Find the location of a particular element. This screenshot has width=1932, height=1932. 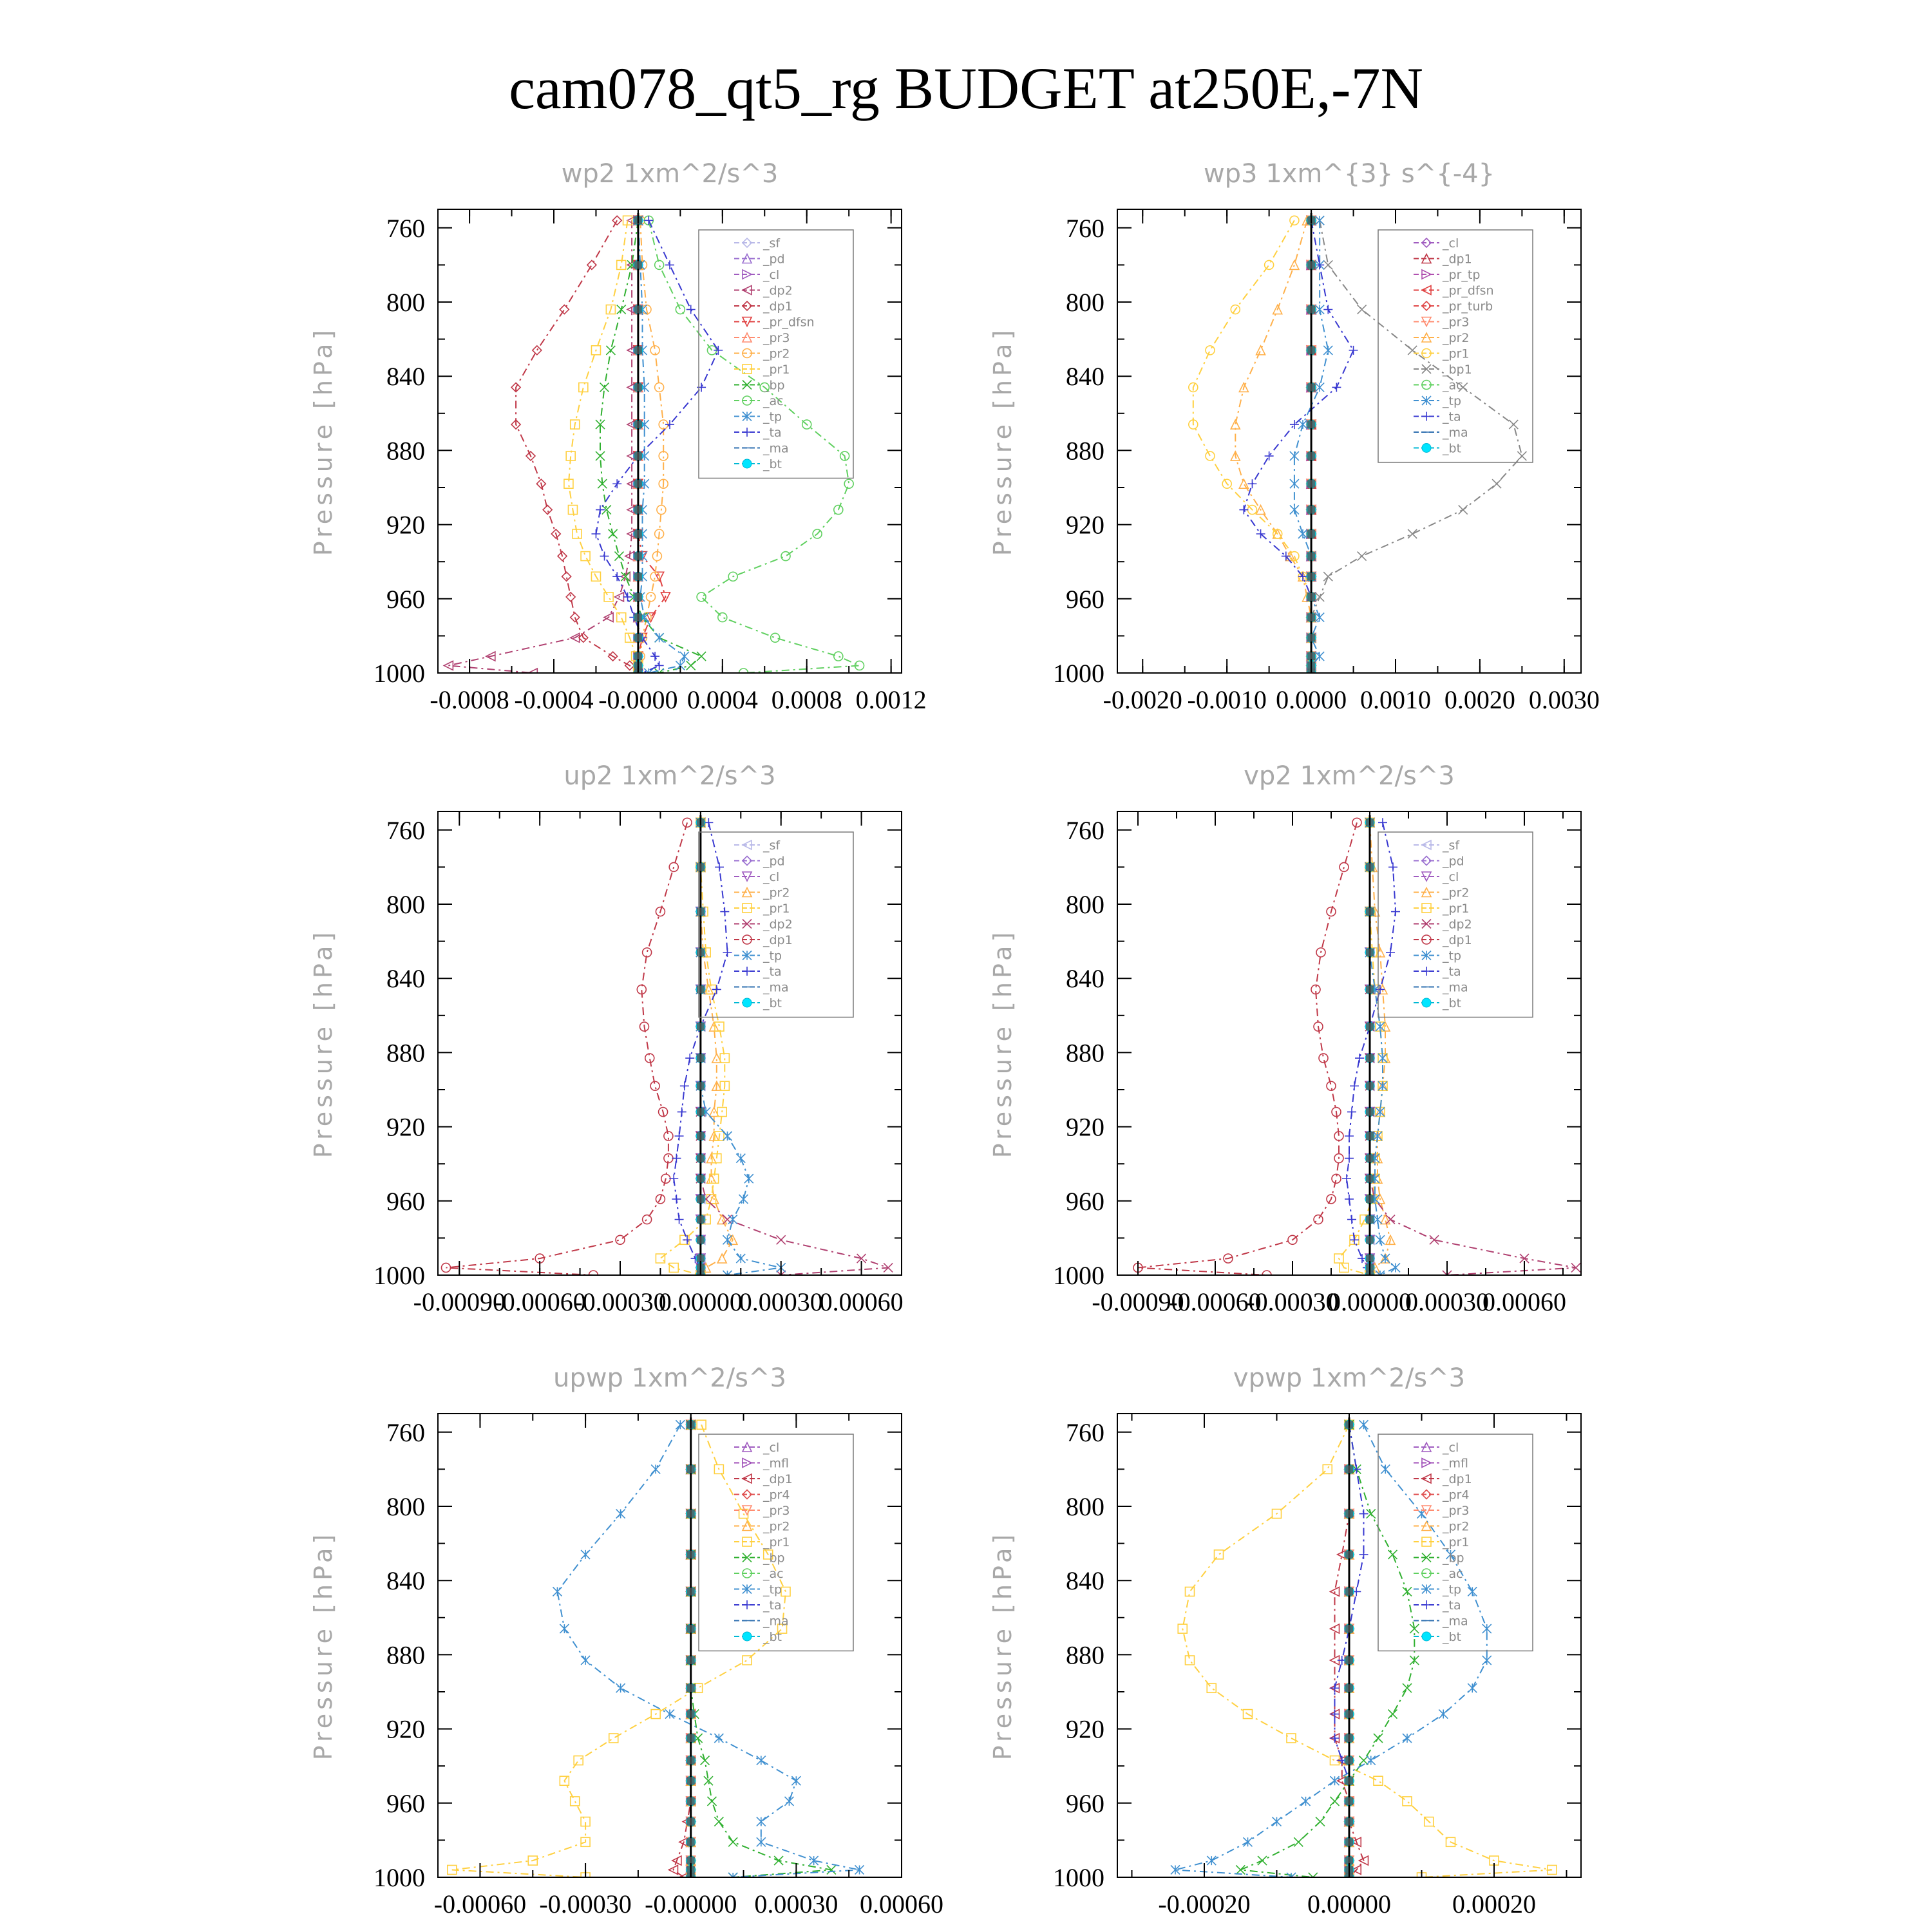

legend-item-ma: _ma is located at coordinates (761, 988).